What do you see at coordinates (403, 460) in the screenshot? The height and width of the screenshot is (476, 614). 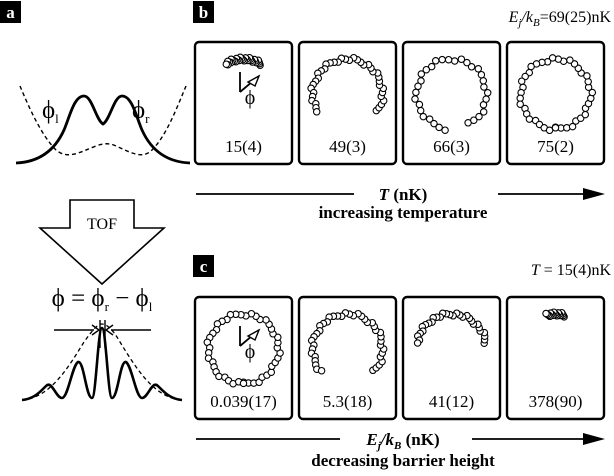 I see `panel-c-caption: decreasing barrier height` at bounding box center [403, 460].